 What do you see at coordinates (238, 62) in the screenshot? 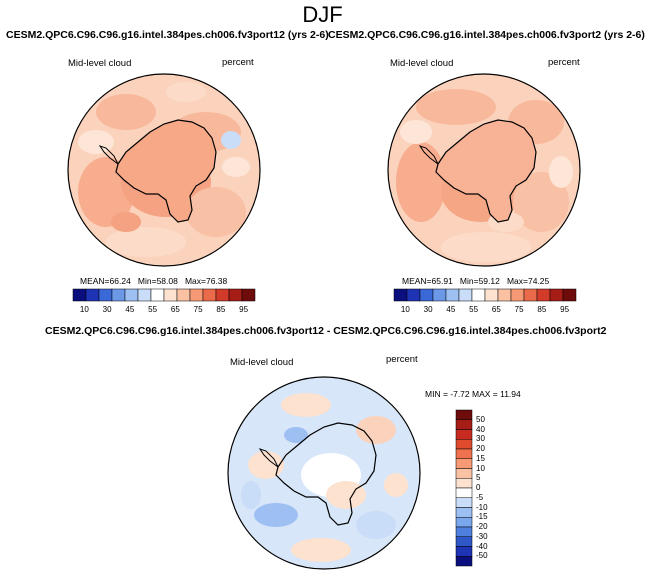
I see `left-panel-units: percent` at bounding box center [238, 62].